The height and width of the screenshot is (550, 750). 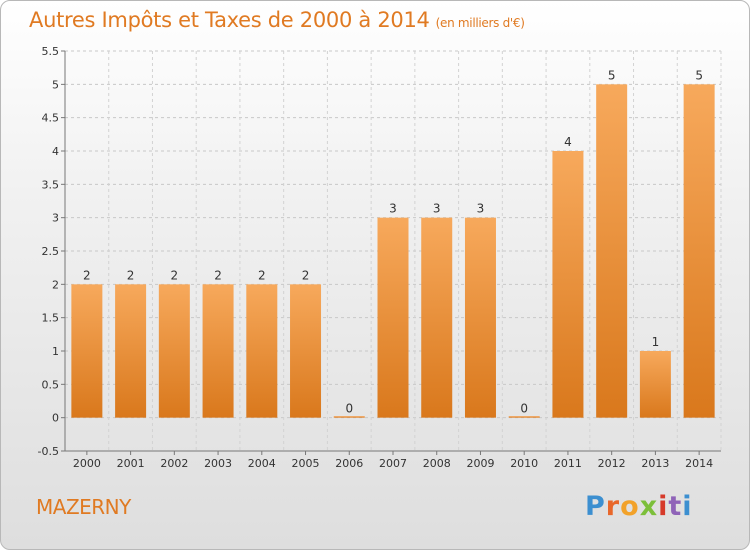 What do you see at coordinates (630, 506) in the screenshot?
I see `logo-letter: o` at bounding box center [630, 506].